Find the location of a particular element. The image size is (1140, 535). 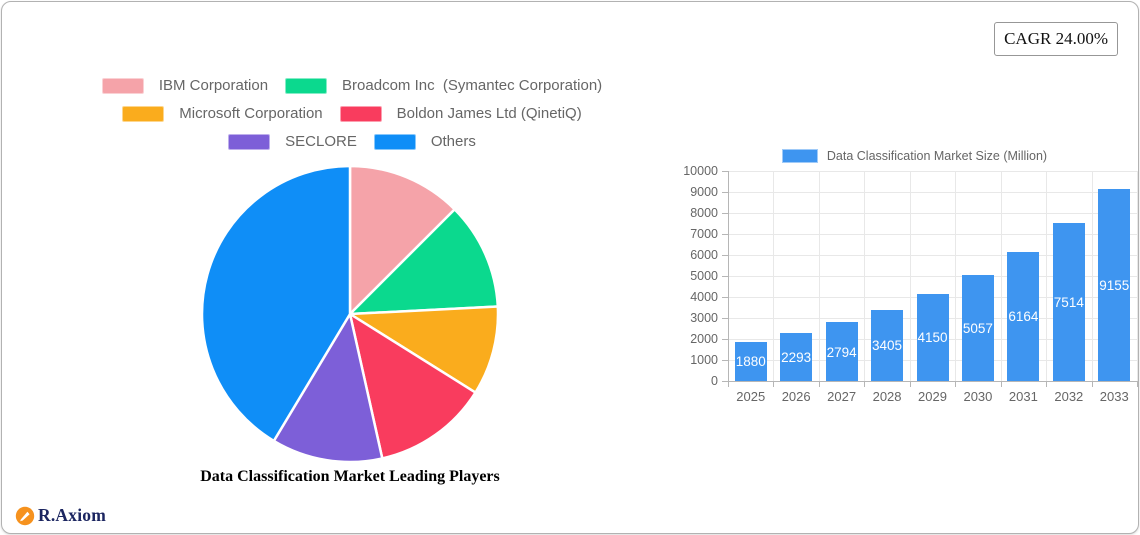

legend-item: Microsoft Corporation is located at coordinates (222, 113).